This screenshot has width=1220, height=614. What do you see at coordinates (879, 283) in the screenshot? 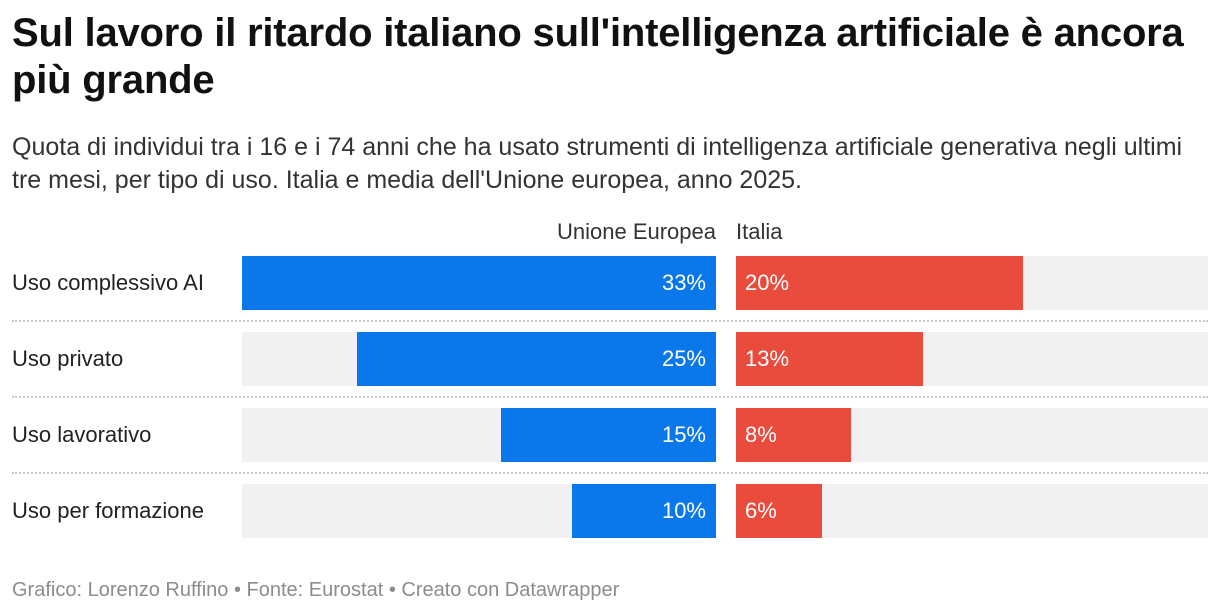
I see `italia-bar: 20%` at bounding box center [879, 283].